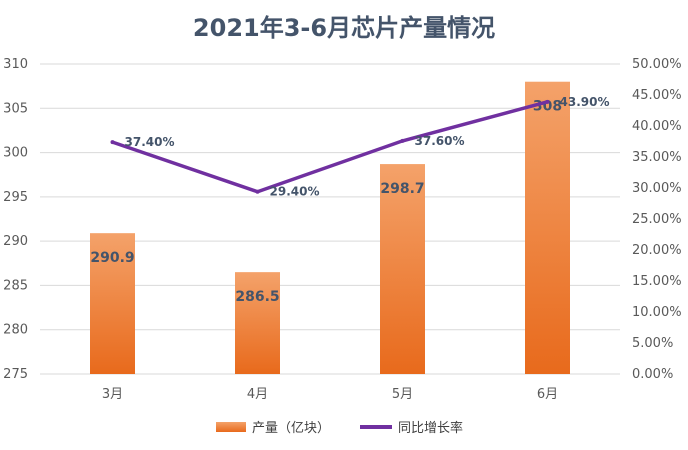 This screenshot has width=688, height=450. Describe the element at coordinates (15, 153) in the screenshot. I see `y-left-tick-label: 300` at that location.